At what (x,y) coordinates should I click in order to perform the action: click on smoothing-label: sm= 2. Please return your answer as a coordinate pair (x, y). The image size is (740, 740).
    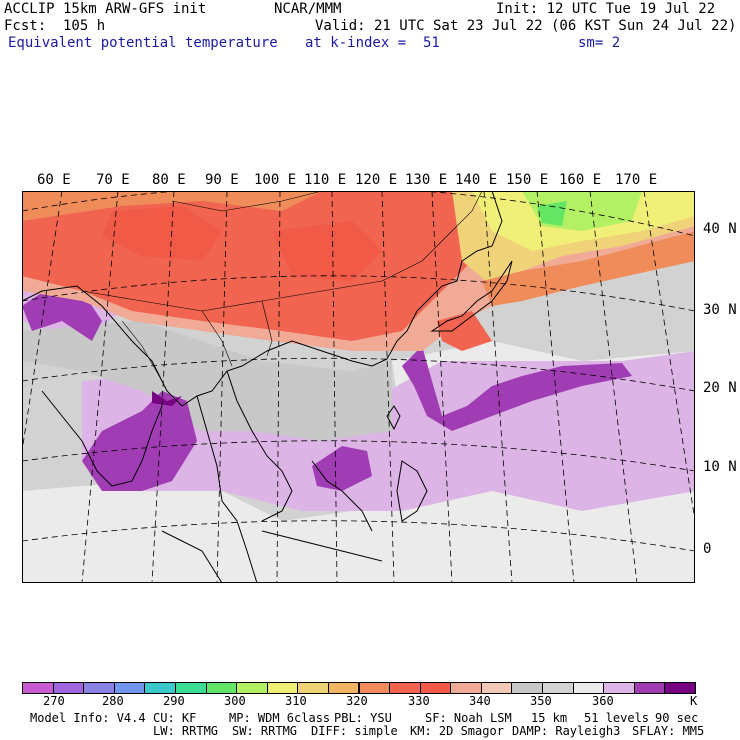
    Looking at the image, I should click on (599, 43).